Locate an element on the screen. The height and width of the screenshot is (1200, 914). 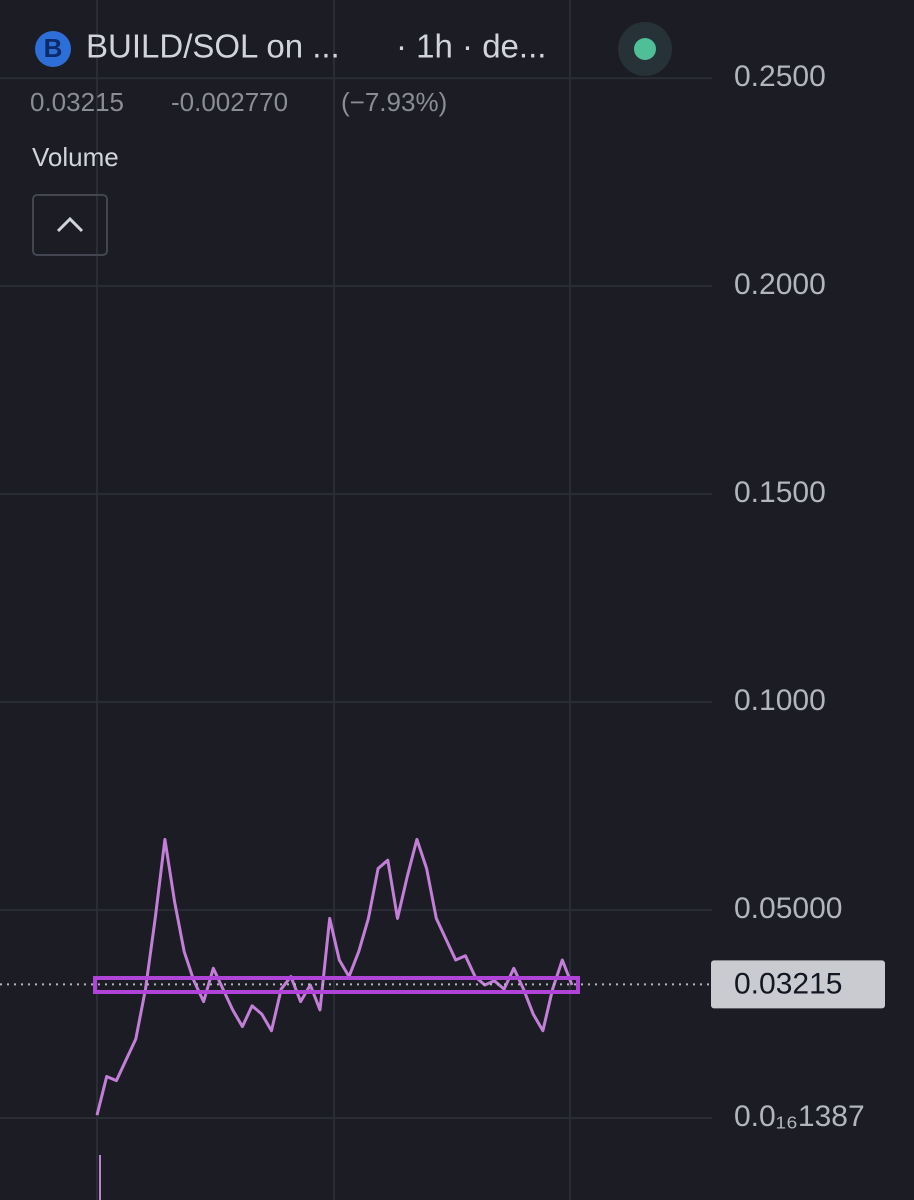
chevron-up is located at coordinates (70, 224).